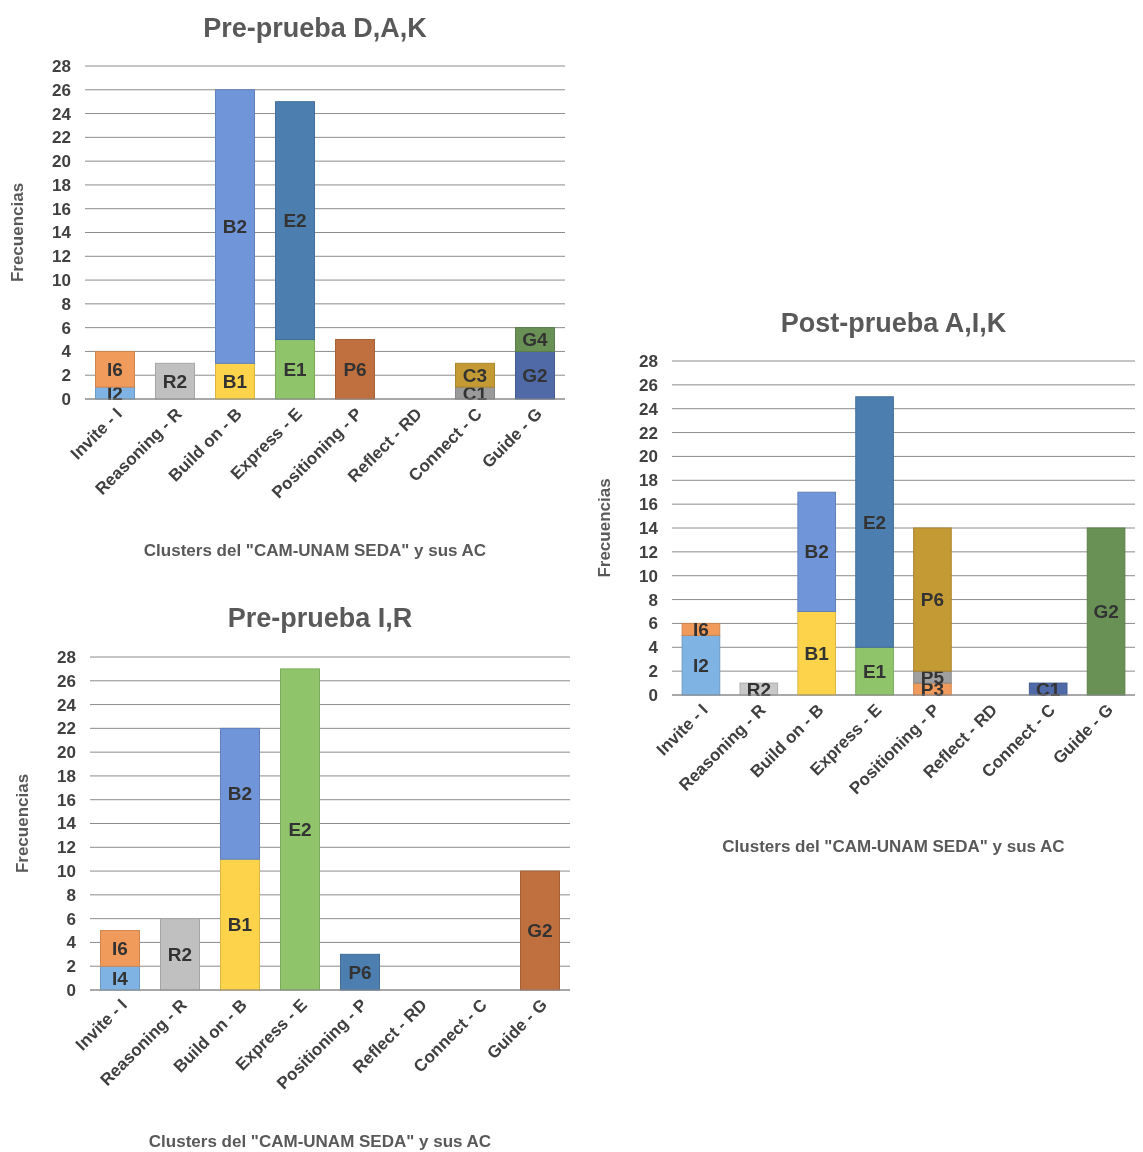 The height and width of the screenshot is (1152, 1143). What do you see at coordinates (893, 323) in the screenshot?
I see `chart-title: Post-prueba A,I,K` at bounding box center [893, 323].